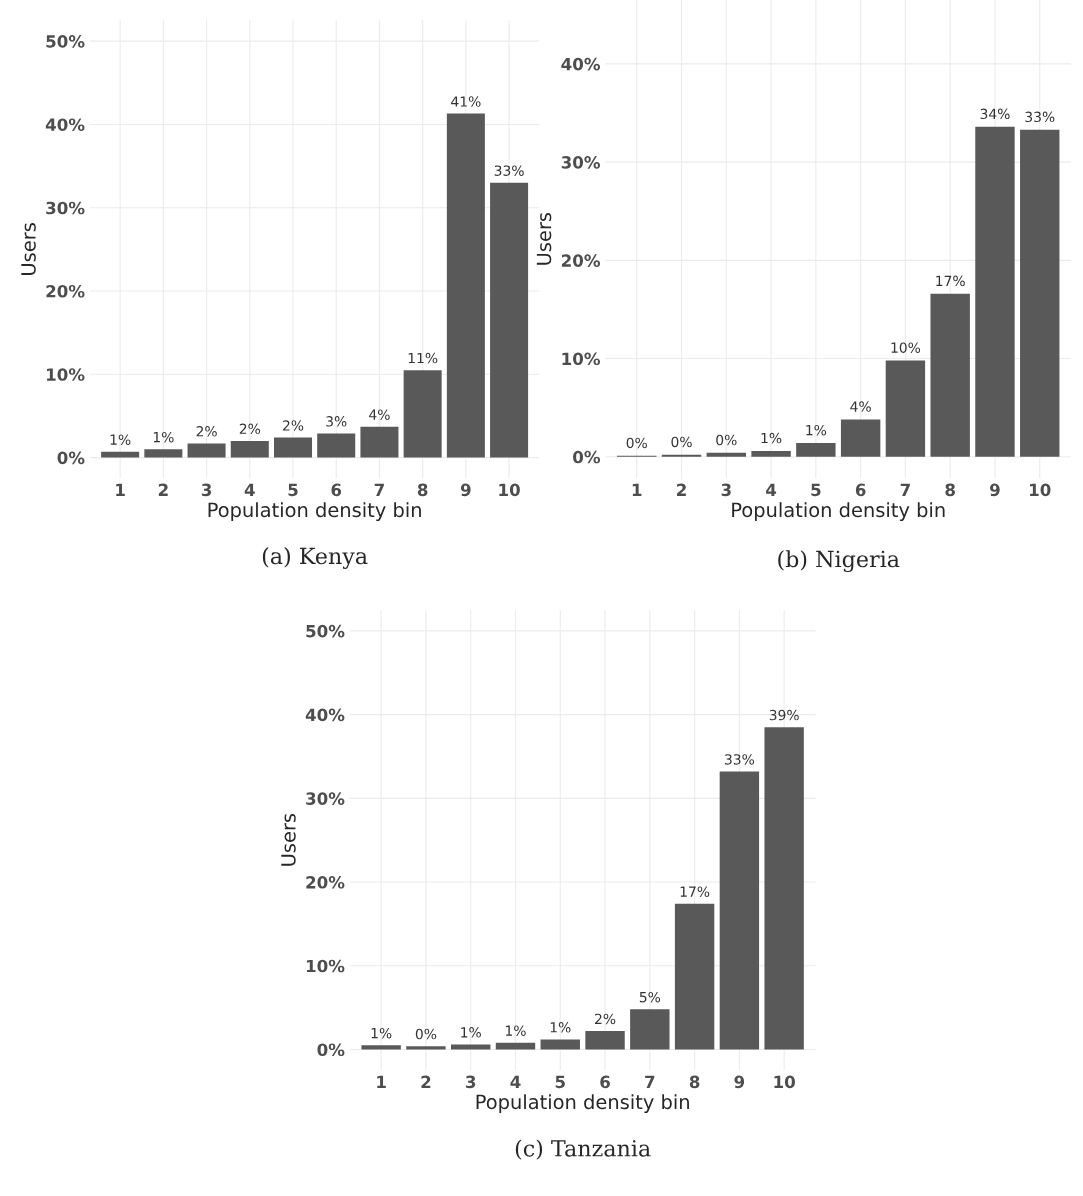 The height and width of the screenshot is (1196, 1083). I want to click on data-label: 11%, so click(423, 358).